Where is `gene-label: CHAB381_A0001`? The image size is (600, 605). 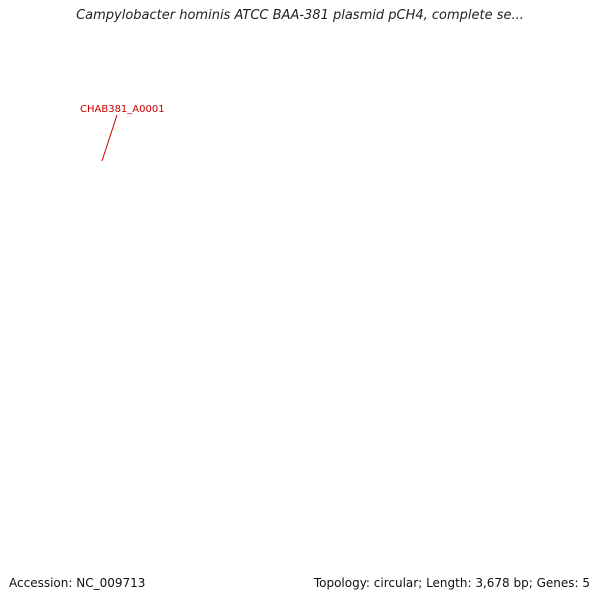 gene-label: CHAB381_A0001 is located at coordinates (122, 109).